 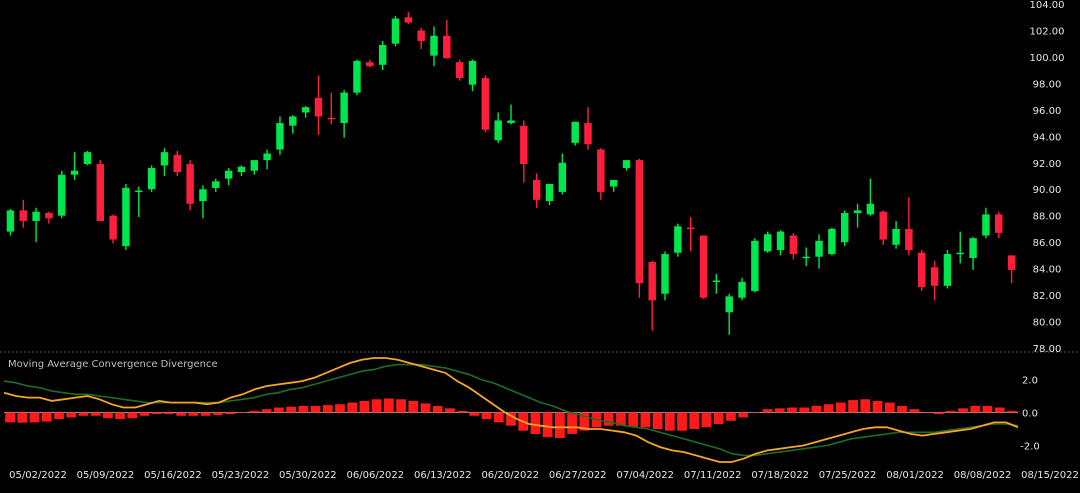 What do you see at coordinates (645, 475) in the screenshot?
I see `x-axis-date-label: 07/04/2022` at bounding box center [645, 475].